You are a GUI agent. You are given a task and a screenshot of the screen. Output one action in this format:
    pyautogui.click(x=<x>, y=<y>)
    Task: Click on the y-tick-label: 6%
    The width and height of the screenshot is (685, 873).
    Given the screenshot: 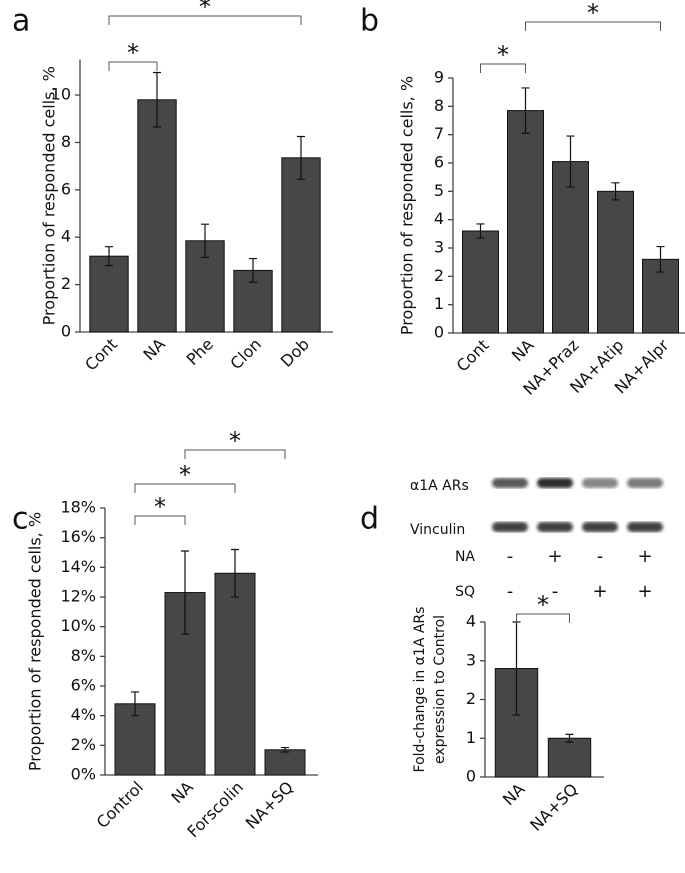 What is the action you would take?
    pyautogui.click(x=83, y=685)
    